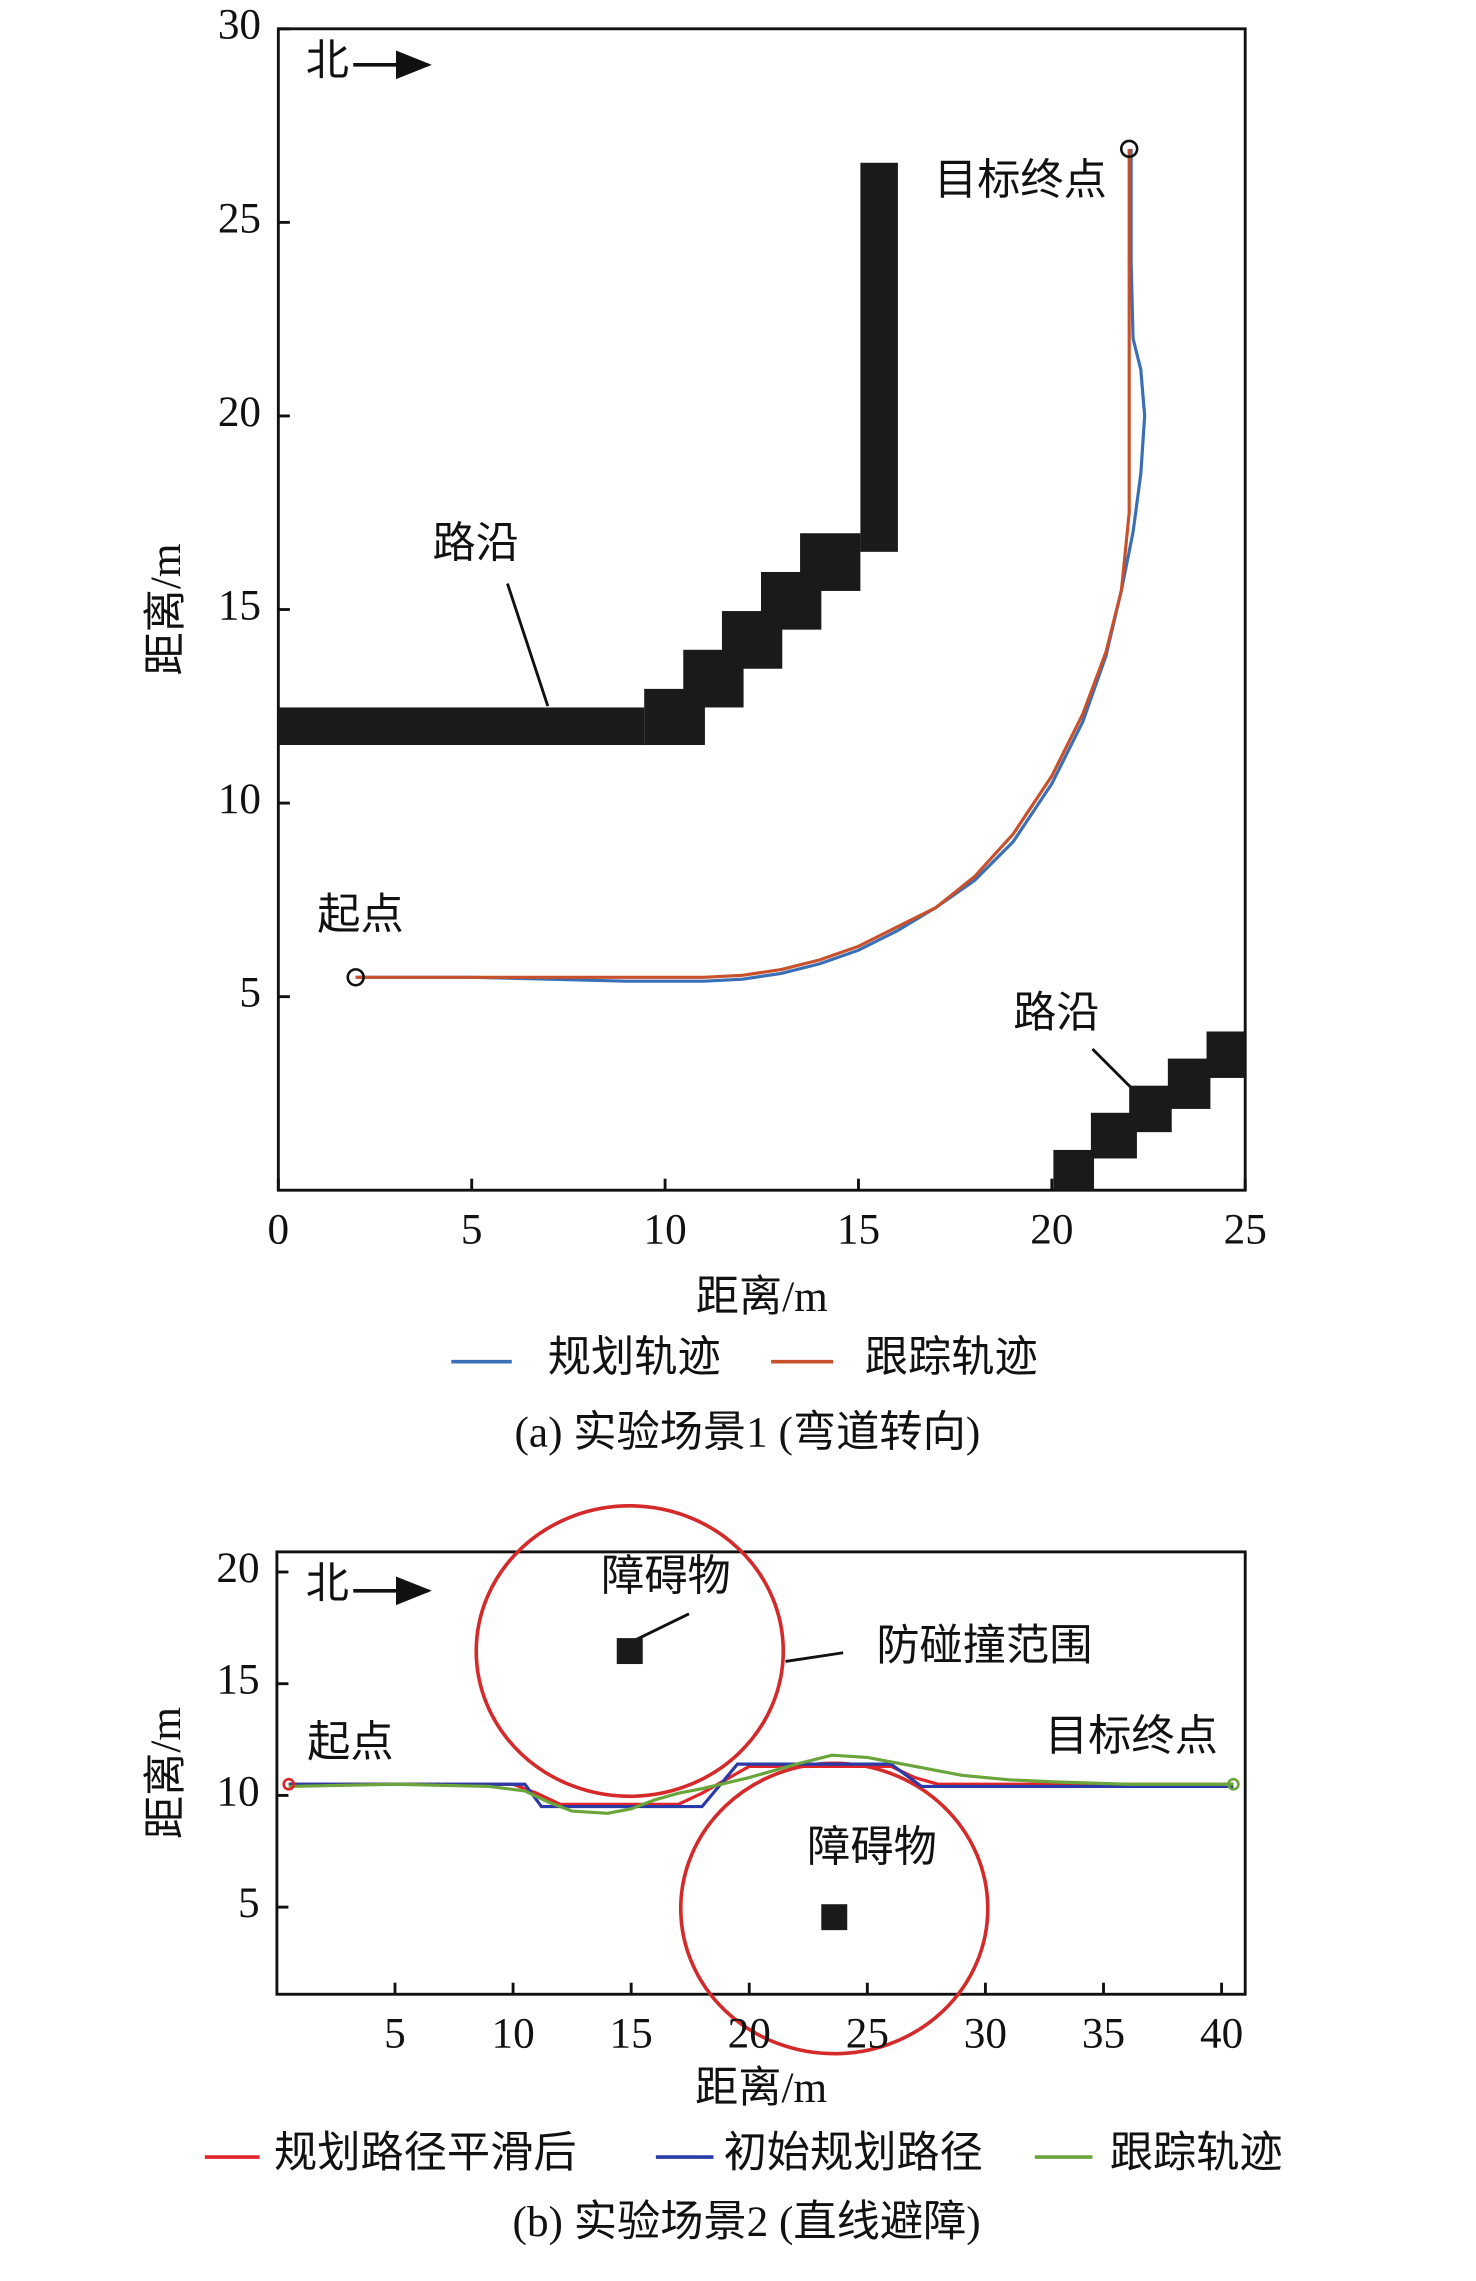 This screenshot has height=2281, width=1476. What do you see at coordinates (984, 1646) in the screenshot?
I see `annotation: 防碰撞范围` at bounding box center [984, 1646].